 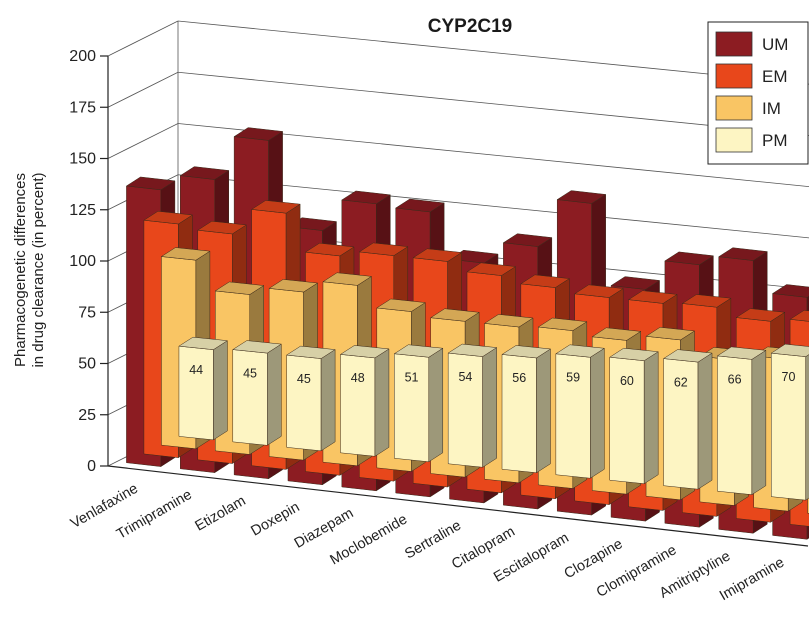 I want to click on y-tick-label: 0, so click(x=91, y=466).